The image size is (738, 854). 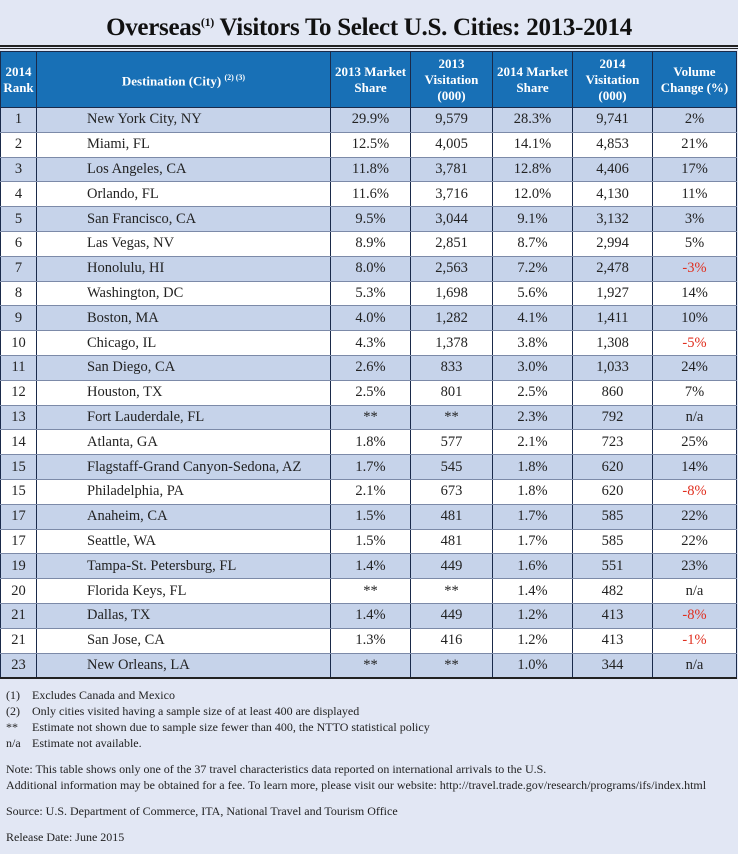 What do you see at coordinates (207, 22) in the screenshot?
I see `title-footnote-mark: (1)` at bounding box center [207, 22].